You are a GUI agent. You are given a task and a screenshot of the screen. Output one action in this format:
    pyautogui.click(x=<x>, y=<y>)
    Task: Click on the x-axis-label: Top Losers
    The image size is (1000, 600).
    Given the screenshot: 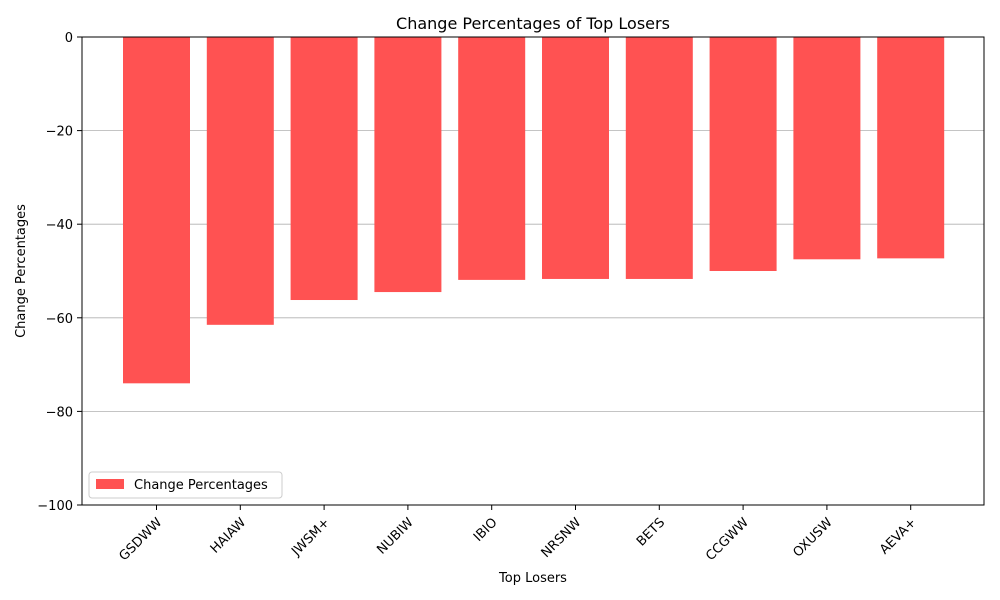 What is the action you would take?
    pyautogui.click(x=532, y=578)
    